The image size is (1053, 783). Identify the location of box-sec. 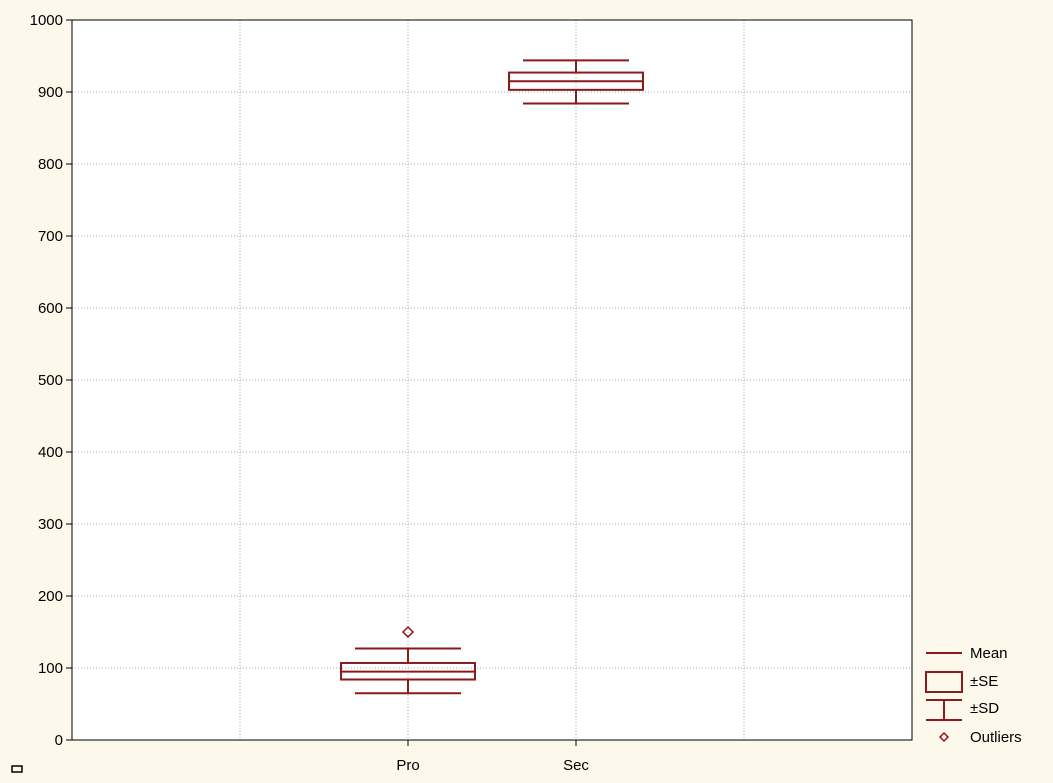
(576, 82).